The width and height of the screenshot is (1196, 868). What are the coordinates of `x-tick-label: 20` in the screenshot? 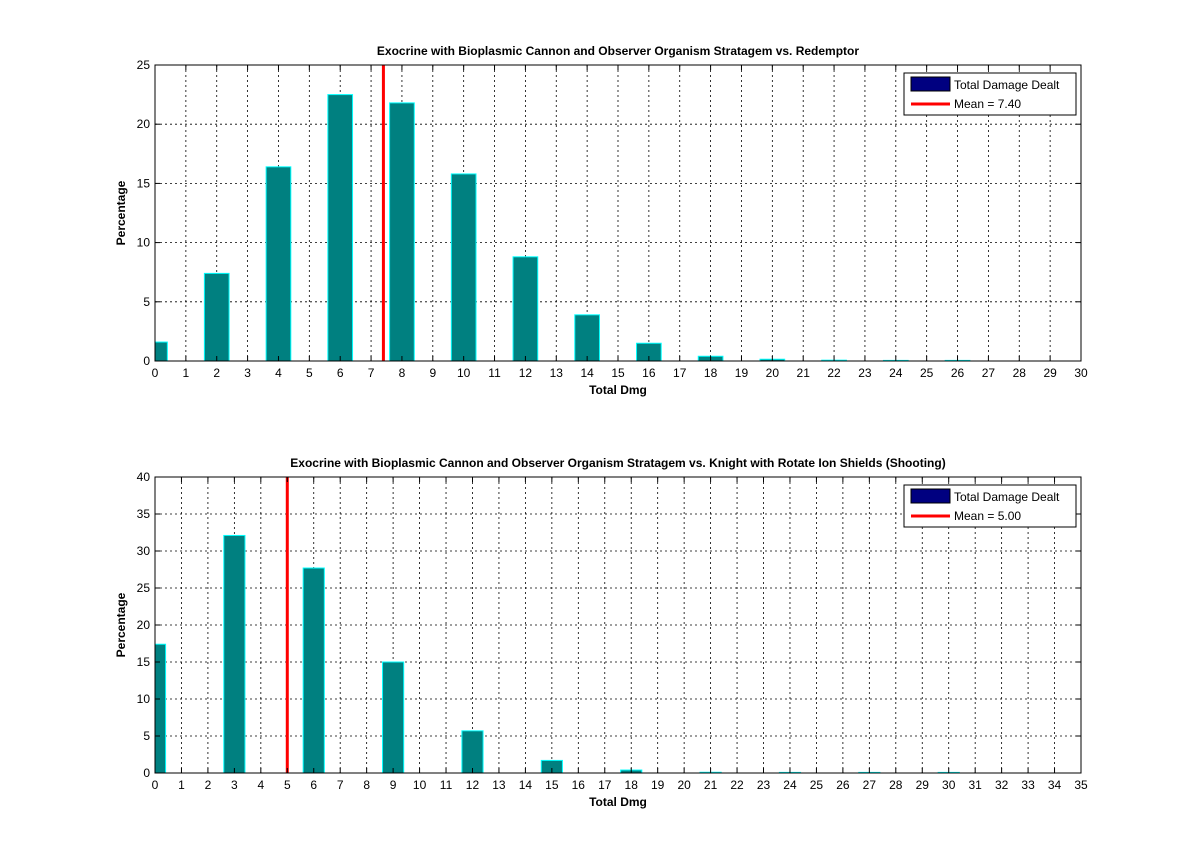 It's located at (684, 785).